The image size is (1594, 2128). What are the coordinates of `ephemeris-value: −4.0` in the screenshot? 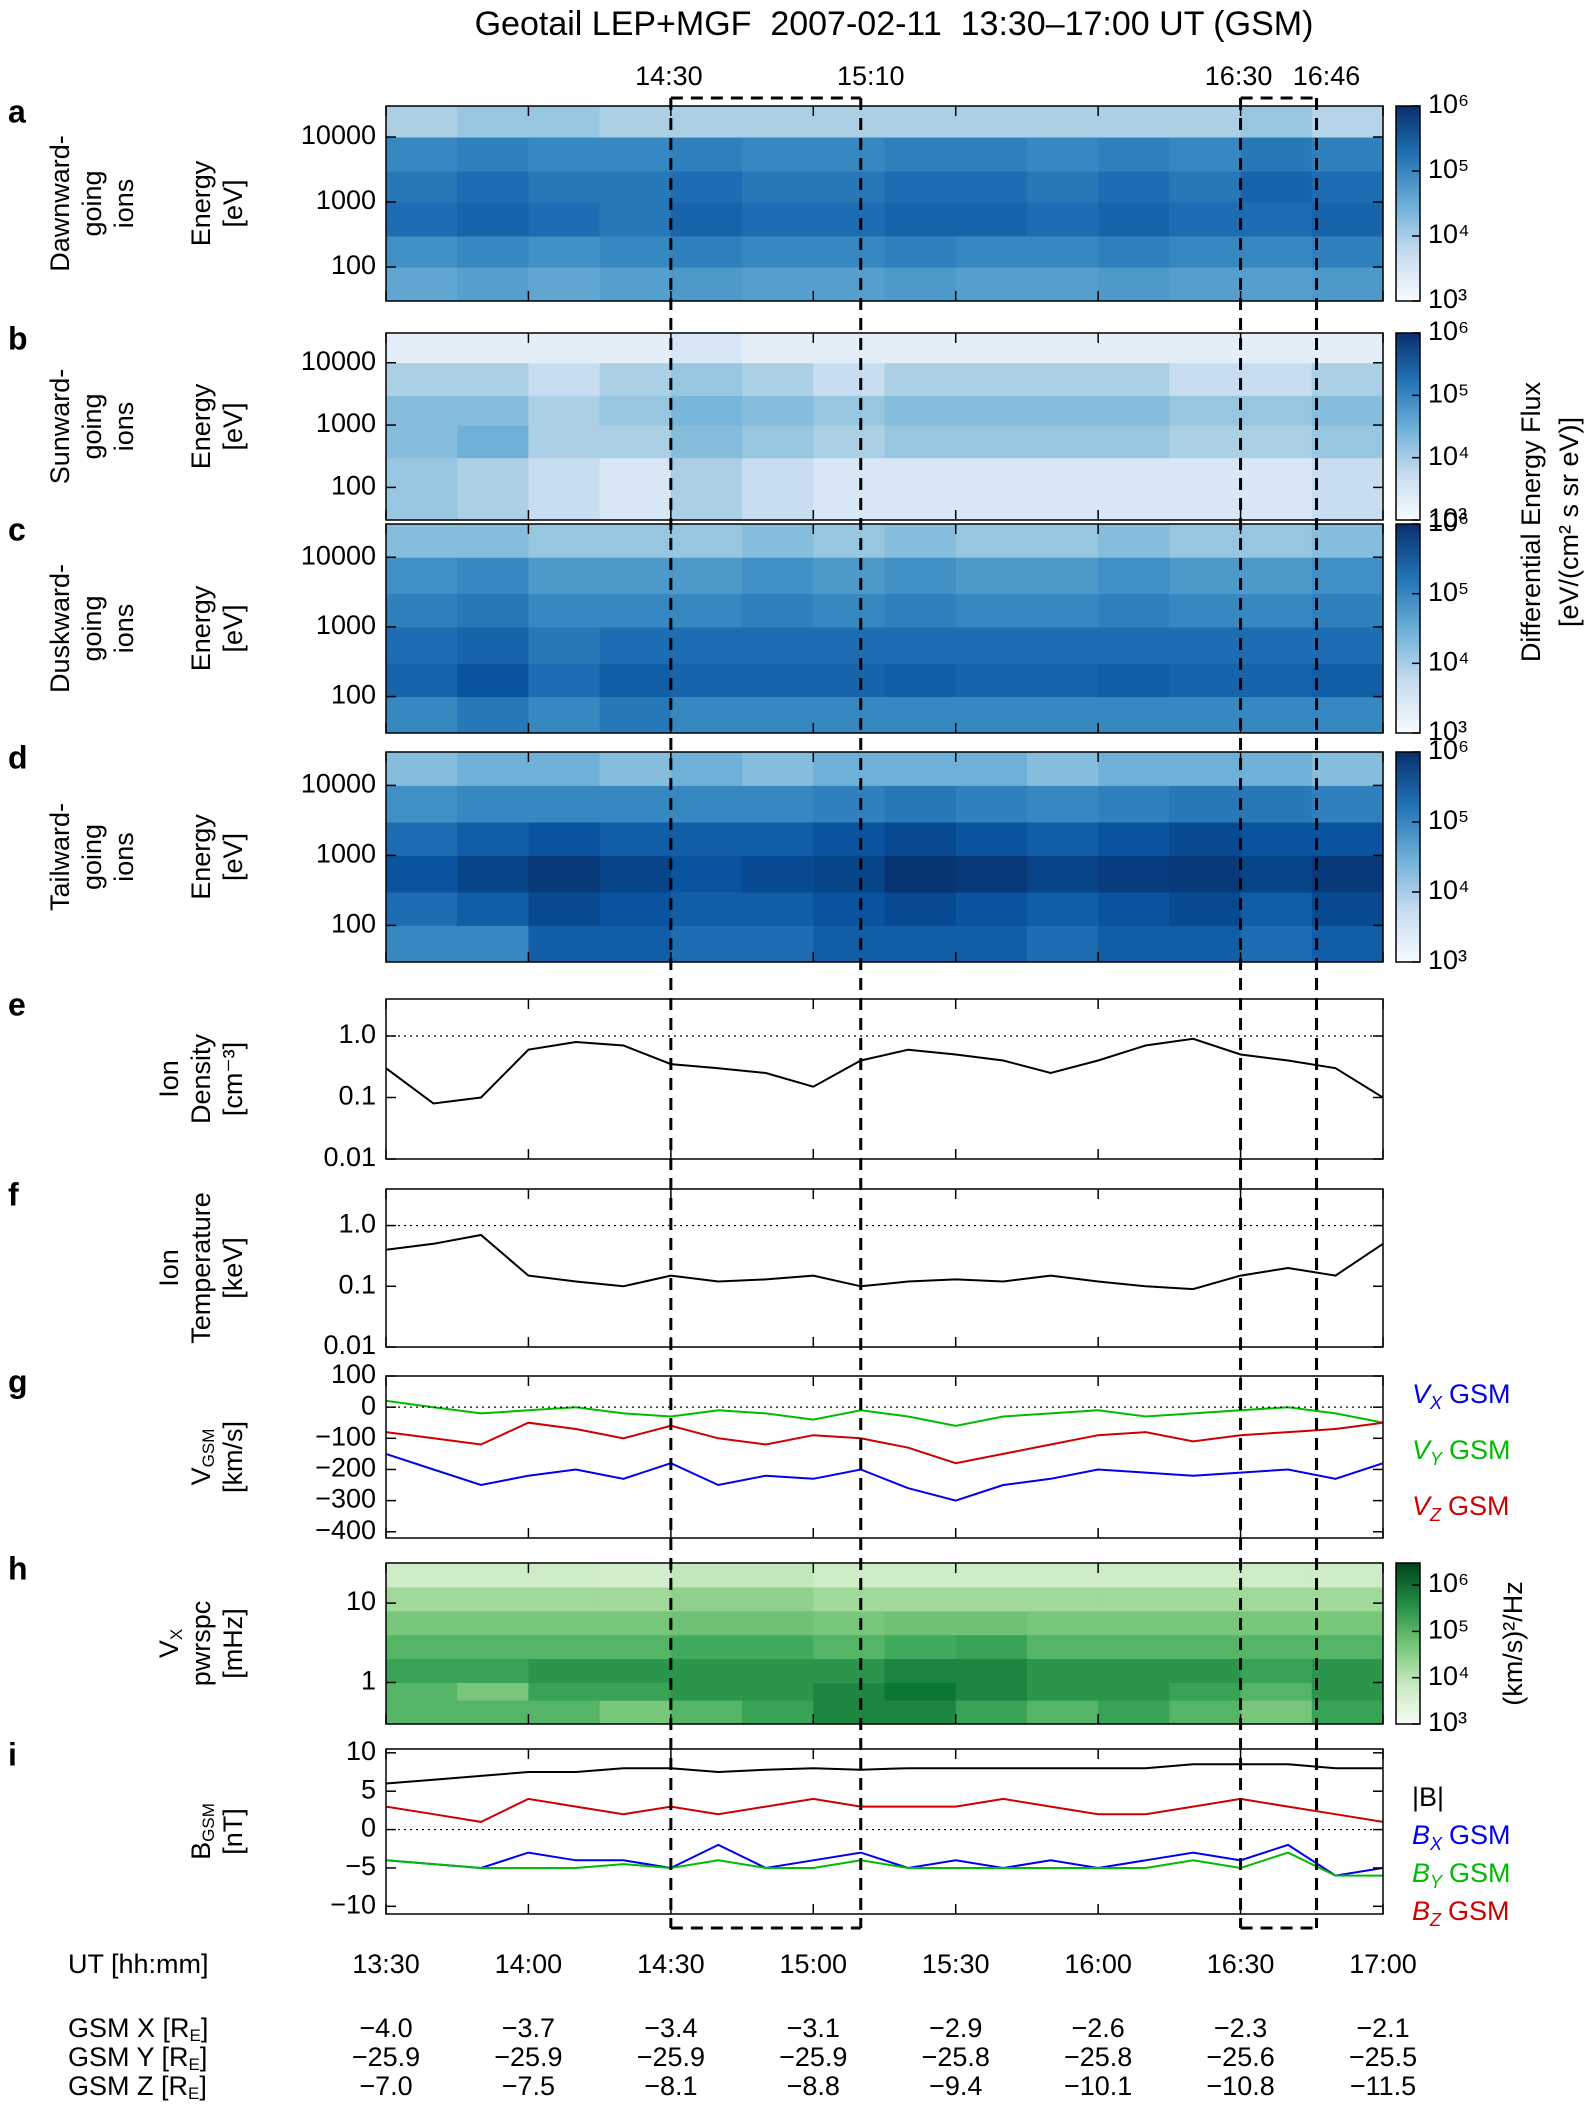 It's located at (385, 2028).